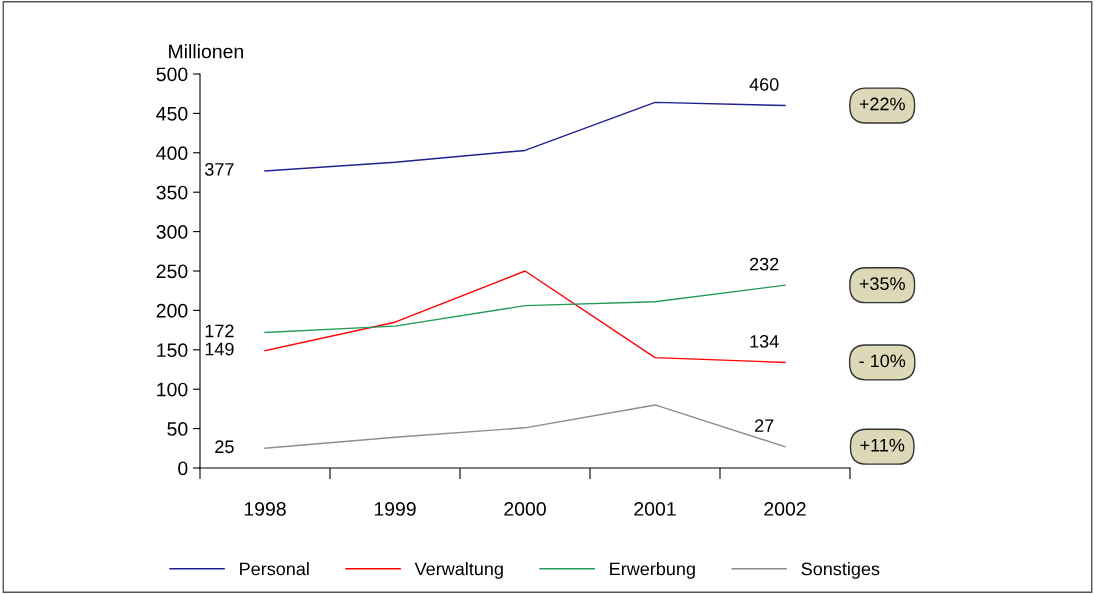 The width and height of the screenshot is (1095, 594). I want to click on x-tick-label: 2000, so click(525, 509).